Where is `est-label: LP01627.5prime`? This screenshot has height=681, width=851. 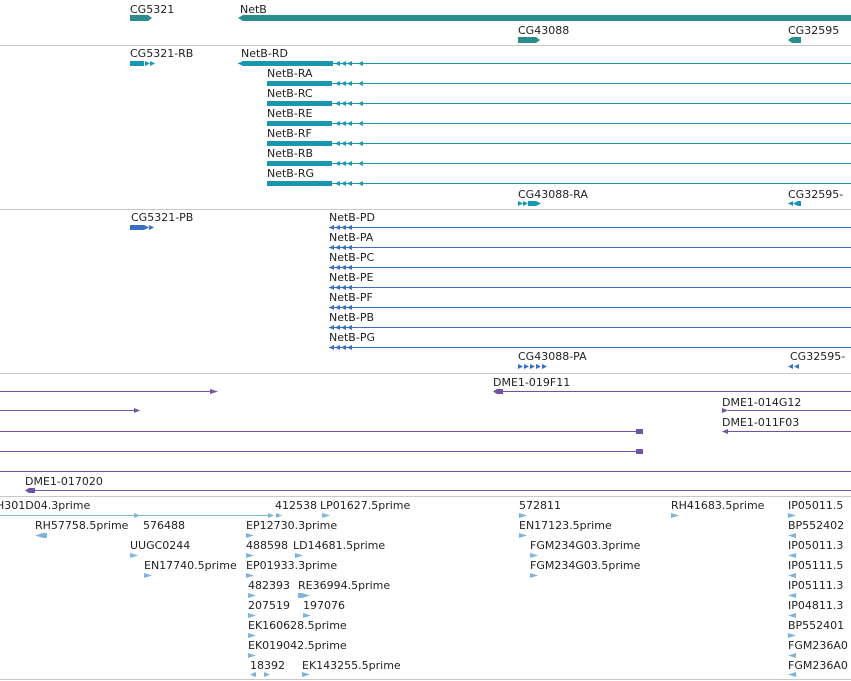 est-label: LP01627.5prime is located at coordinates (365, 505).